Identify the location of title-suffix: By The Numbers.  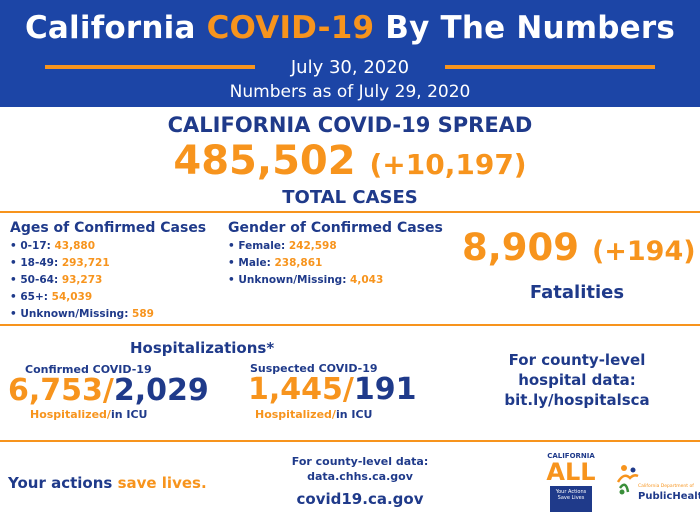
(530, 28).